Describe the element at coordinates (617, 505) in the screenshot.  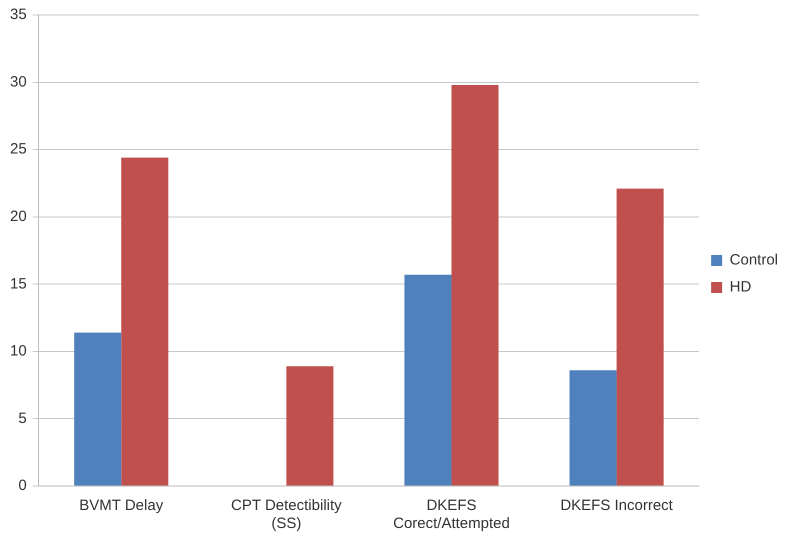
I see `x-tick-label: DKEFS Incorrect` at that location.